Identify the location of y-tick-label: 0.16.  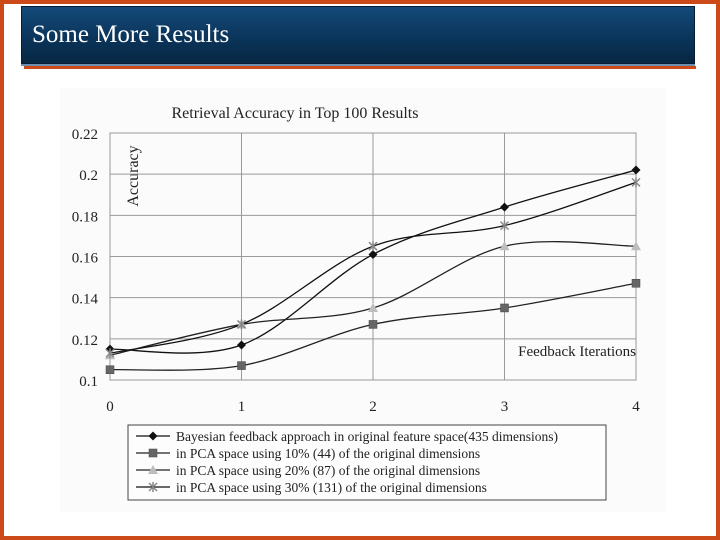
(85, 259).